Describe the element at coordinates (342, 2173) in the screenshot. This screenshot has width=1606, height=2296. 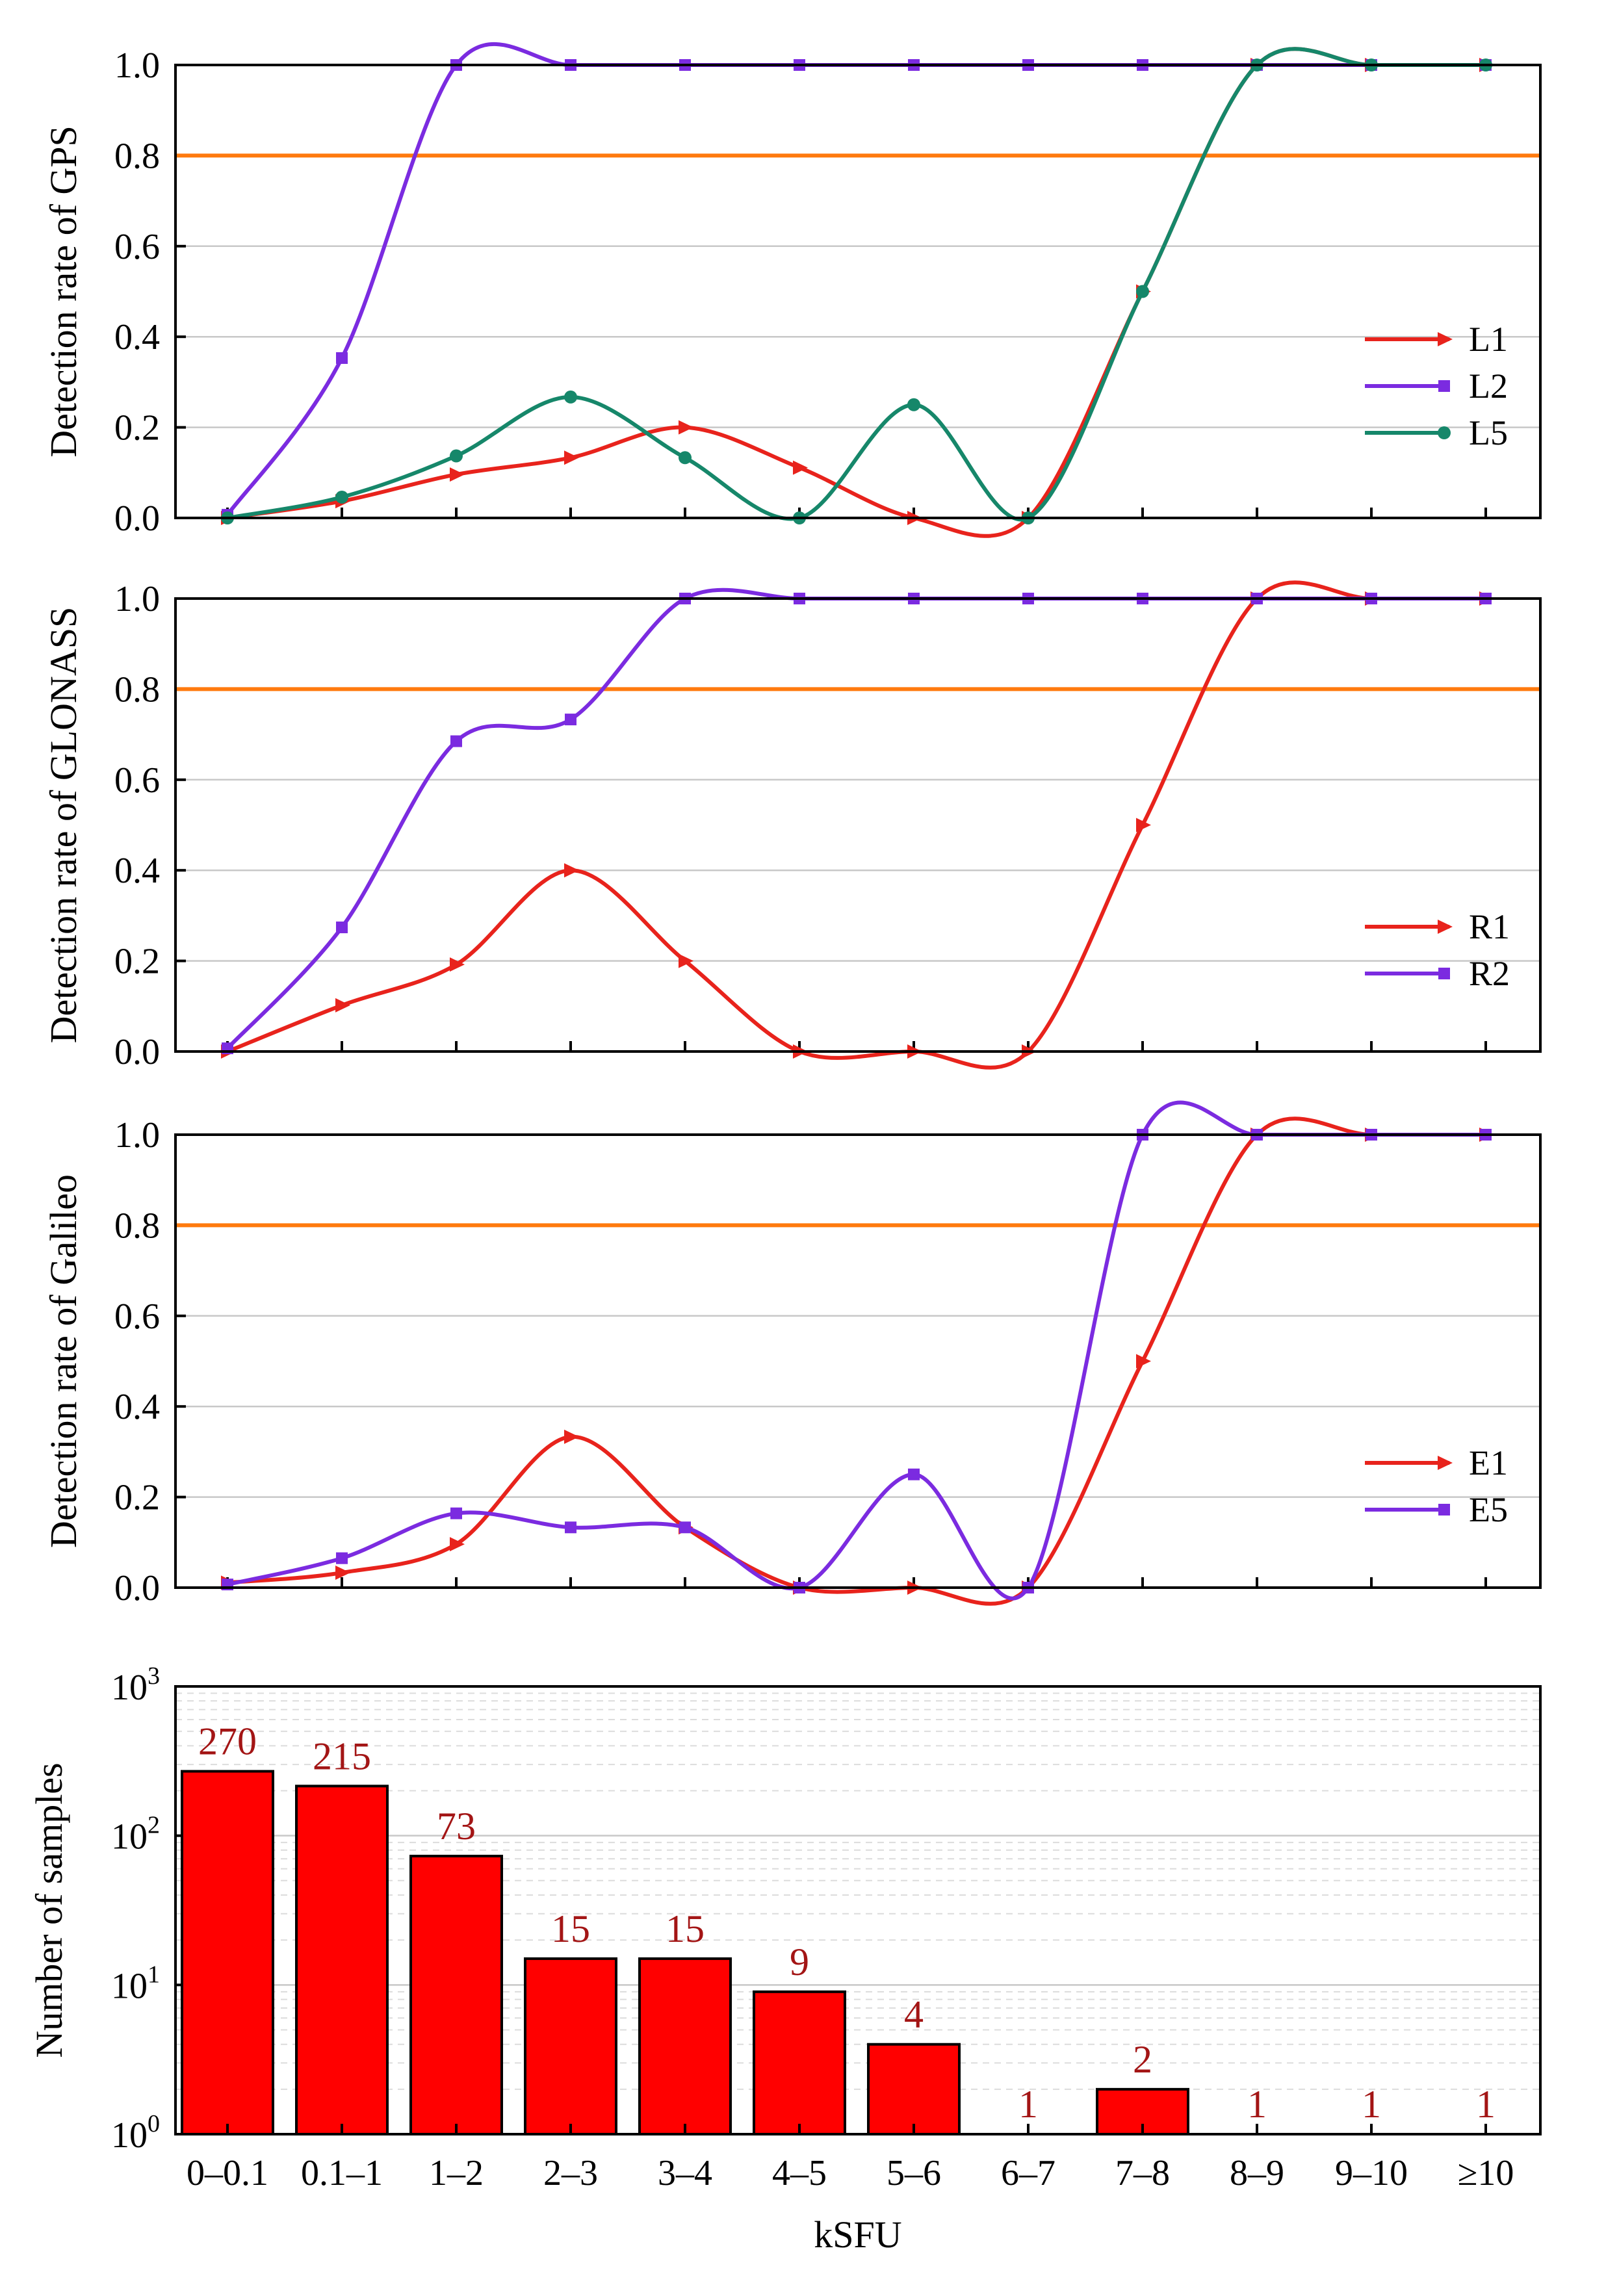
I see `x-tick-label: 0.1–1` at that location.